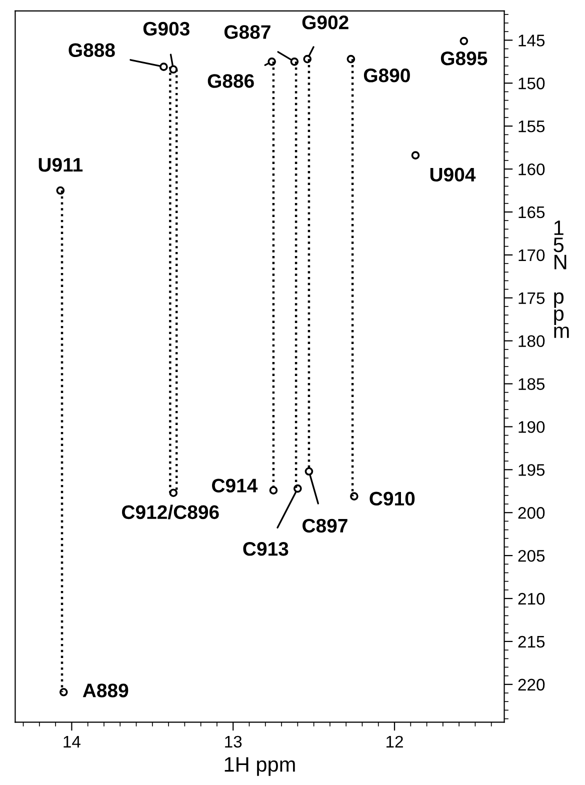 This screenshot has height=785, width=585. I want to click on y-tick-label: 205, so click(531, 556).